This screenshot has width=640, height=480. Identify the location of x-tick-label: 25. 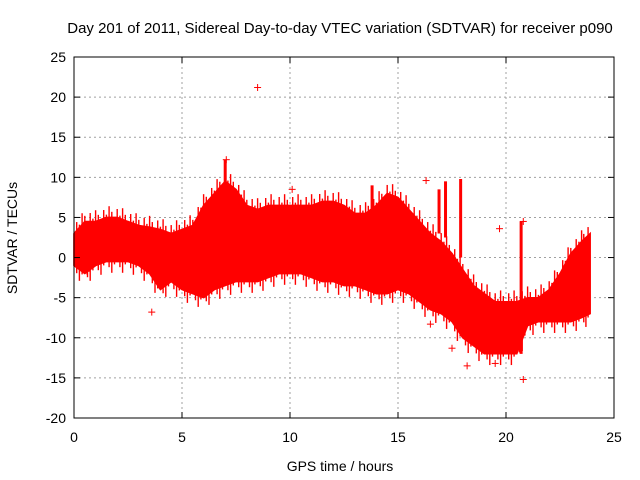
(614, 437).